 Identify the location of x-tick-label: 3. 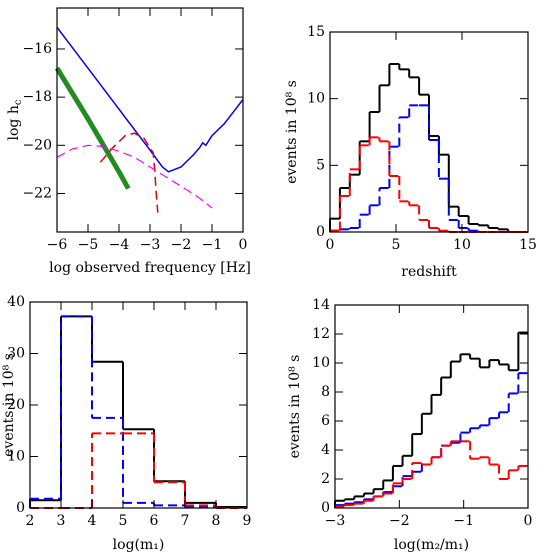
(61, 521).